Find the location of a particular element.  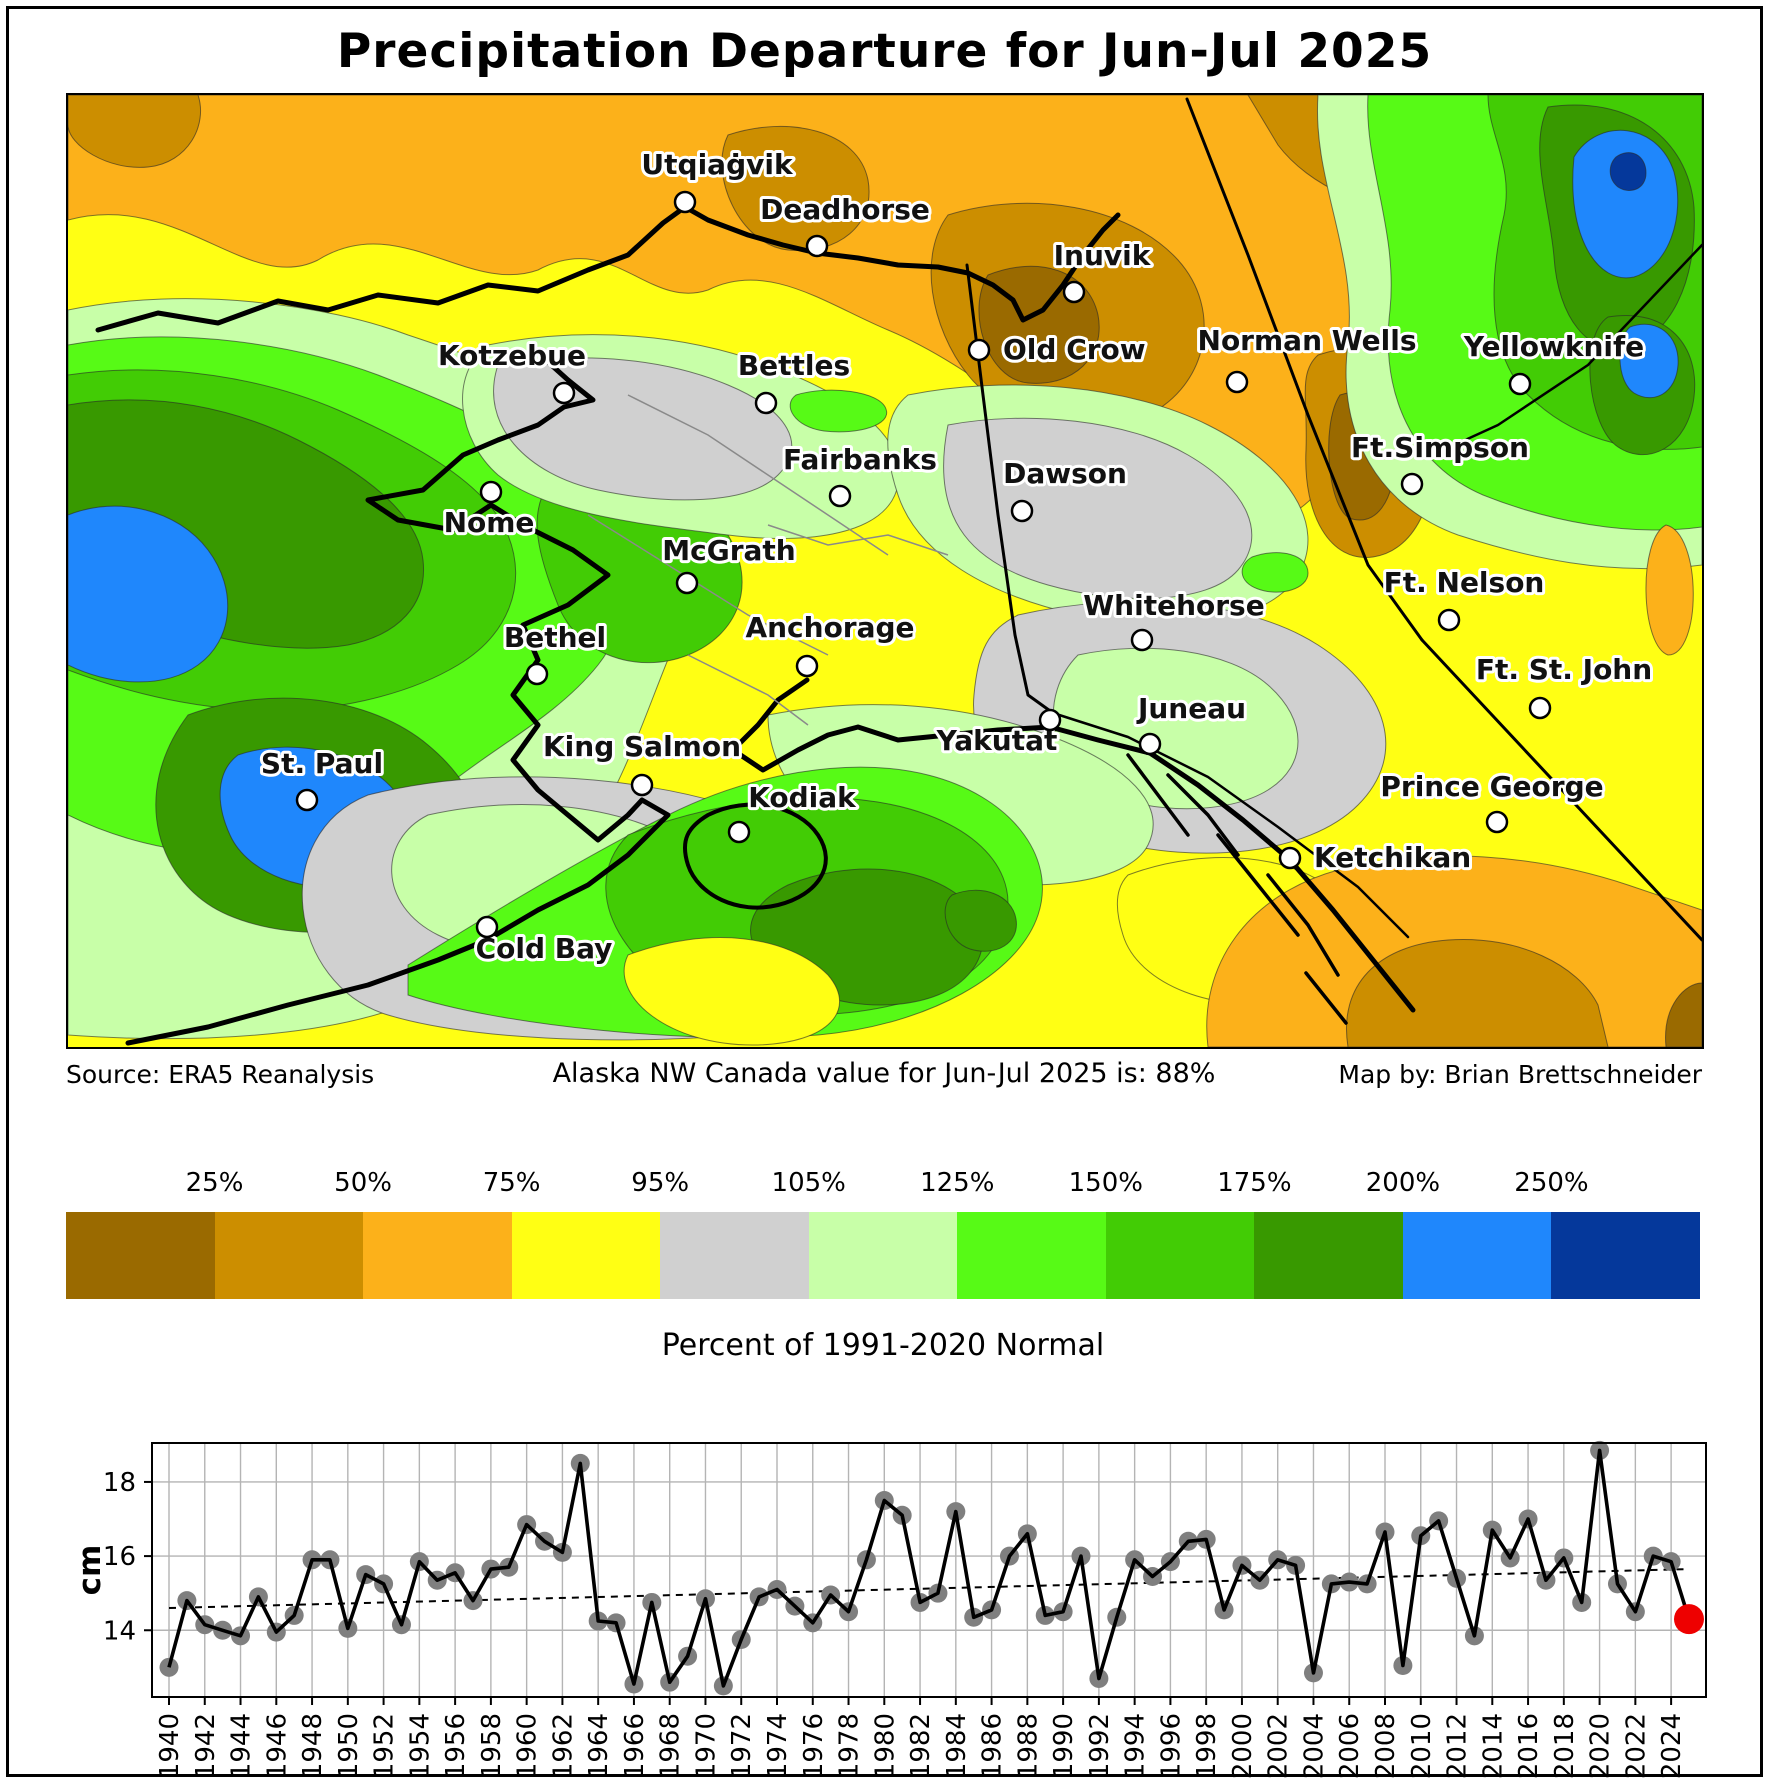

x-tick-label: 1968 is located at coordinates (671, 1746).